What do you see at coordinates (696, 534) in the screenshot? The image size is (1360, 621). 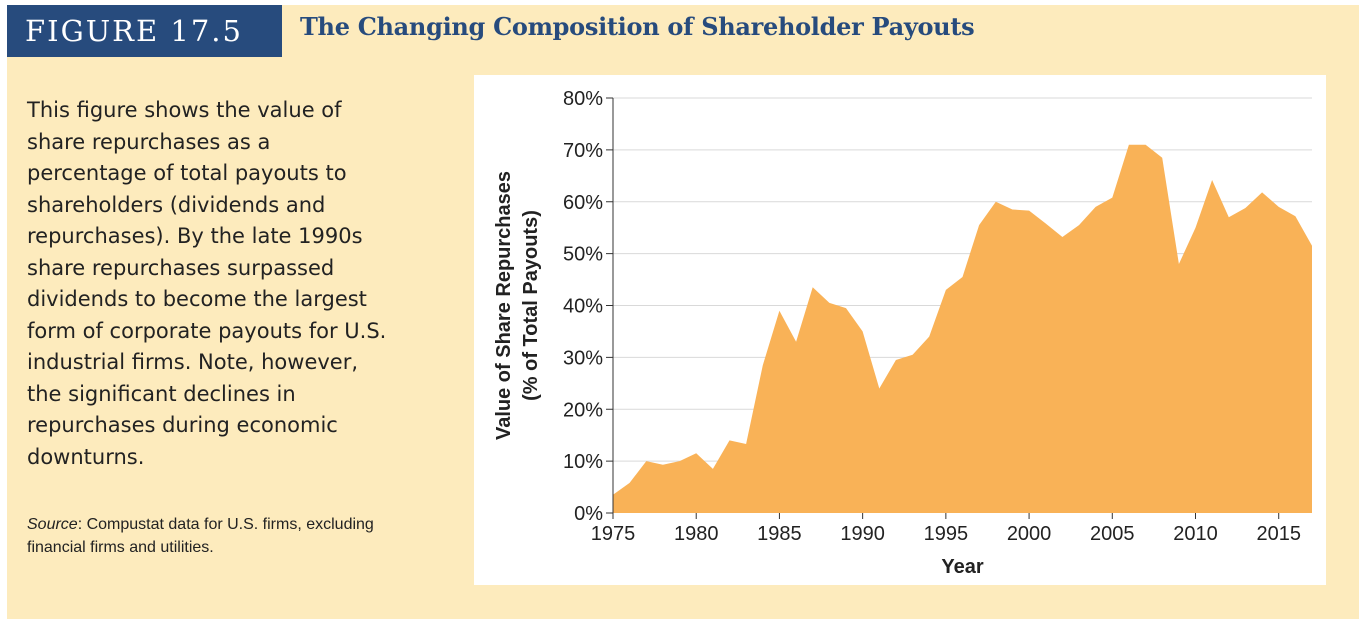 I see `x-tick-label: 1980` at bounding box center [696, 534].